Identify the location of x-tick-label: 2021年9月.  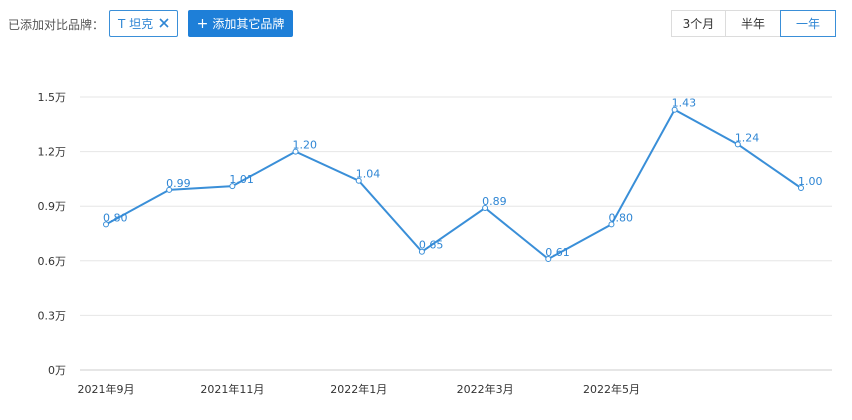
(106, 389).